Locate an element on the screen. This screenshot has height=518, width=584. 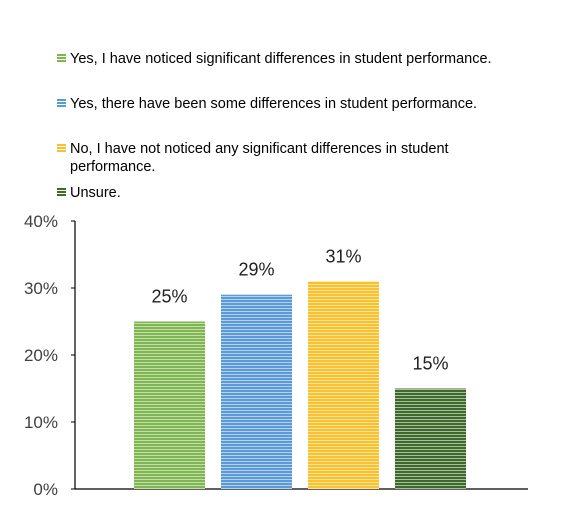
legend-swatch-green is located at coordinates (61, 58).